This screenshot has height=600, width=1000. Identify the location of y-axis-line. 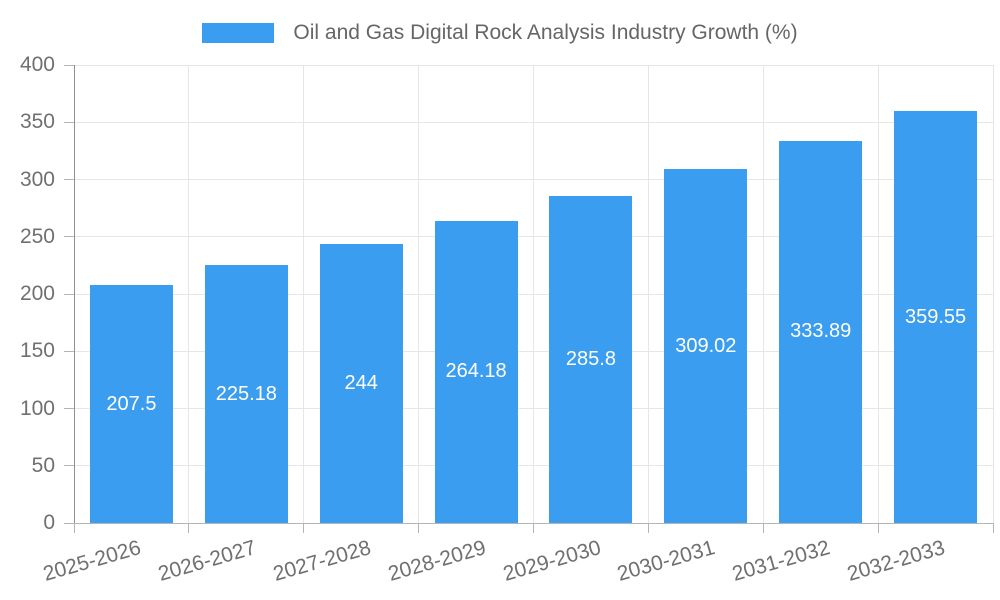
(74, 294).